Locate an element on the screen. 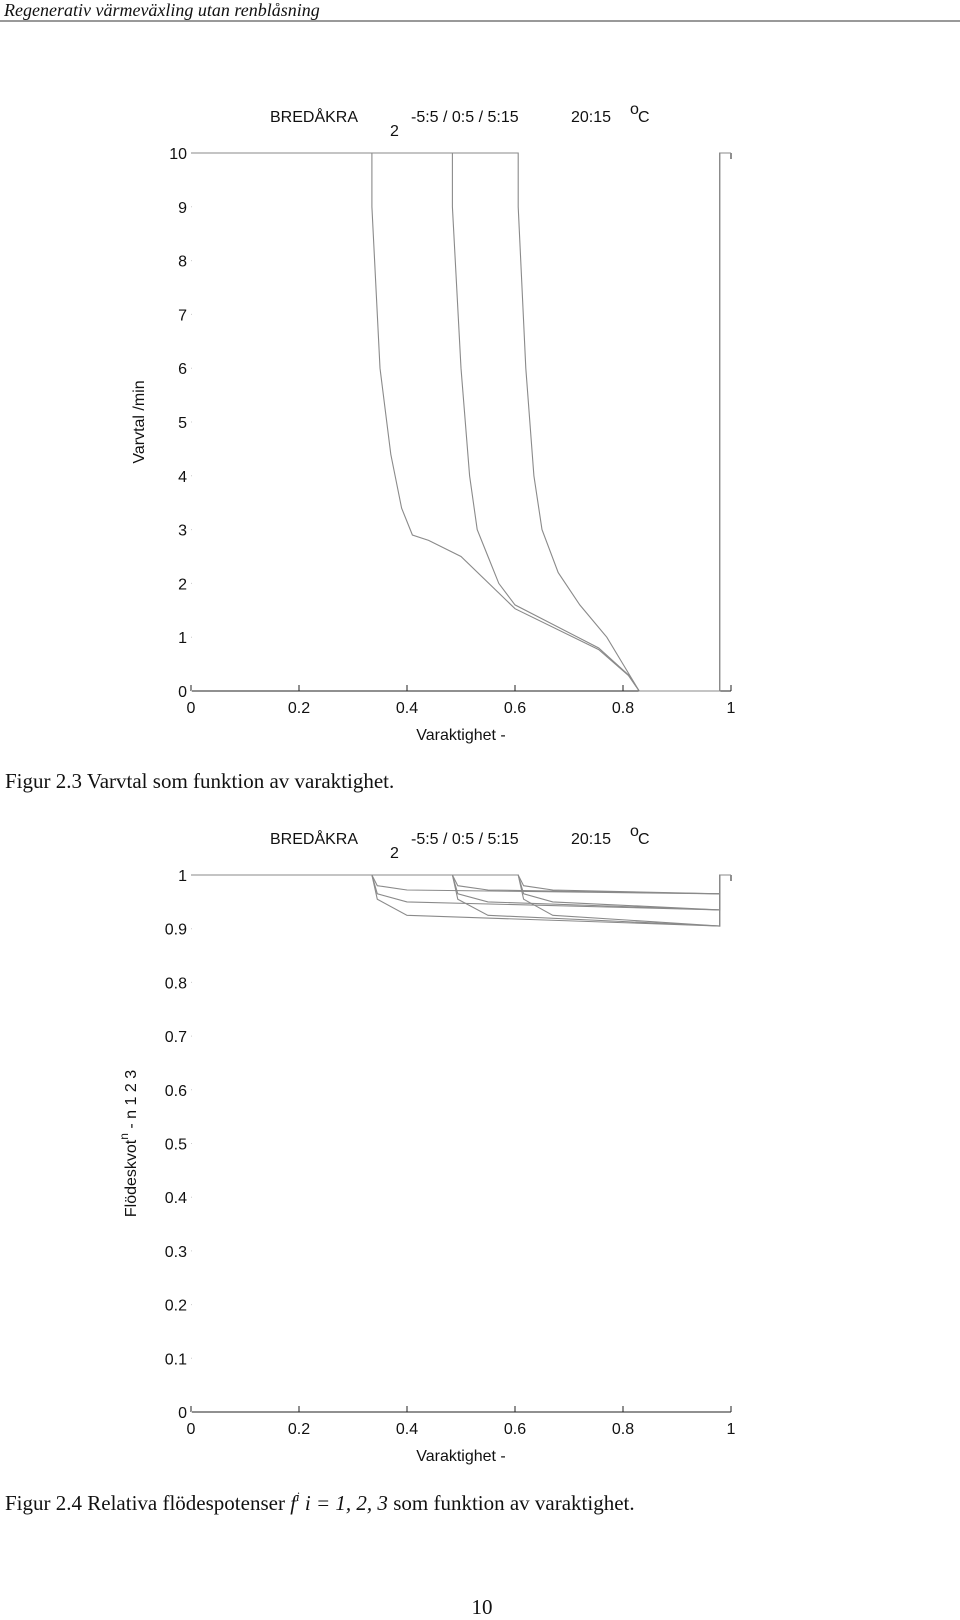 This screenshot has height=1620, width=960. caption-text: Figur 2.4 Relativa flödespotenser is located at coordinates (147, 1503).